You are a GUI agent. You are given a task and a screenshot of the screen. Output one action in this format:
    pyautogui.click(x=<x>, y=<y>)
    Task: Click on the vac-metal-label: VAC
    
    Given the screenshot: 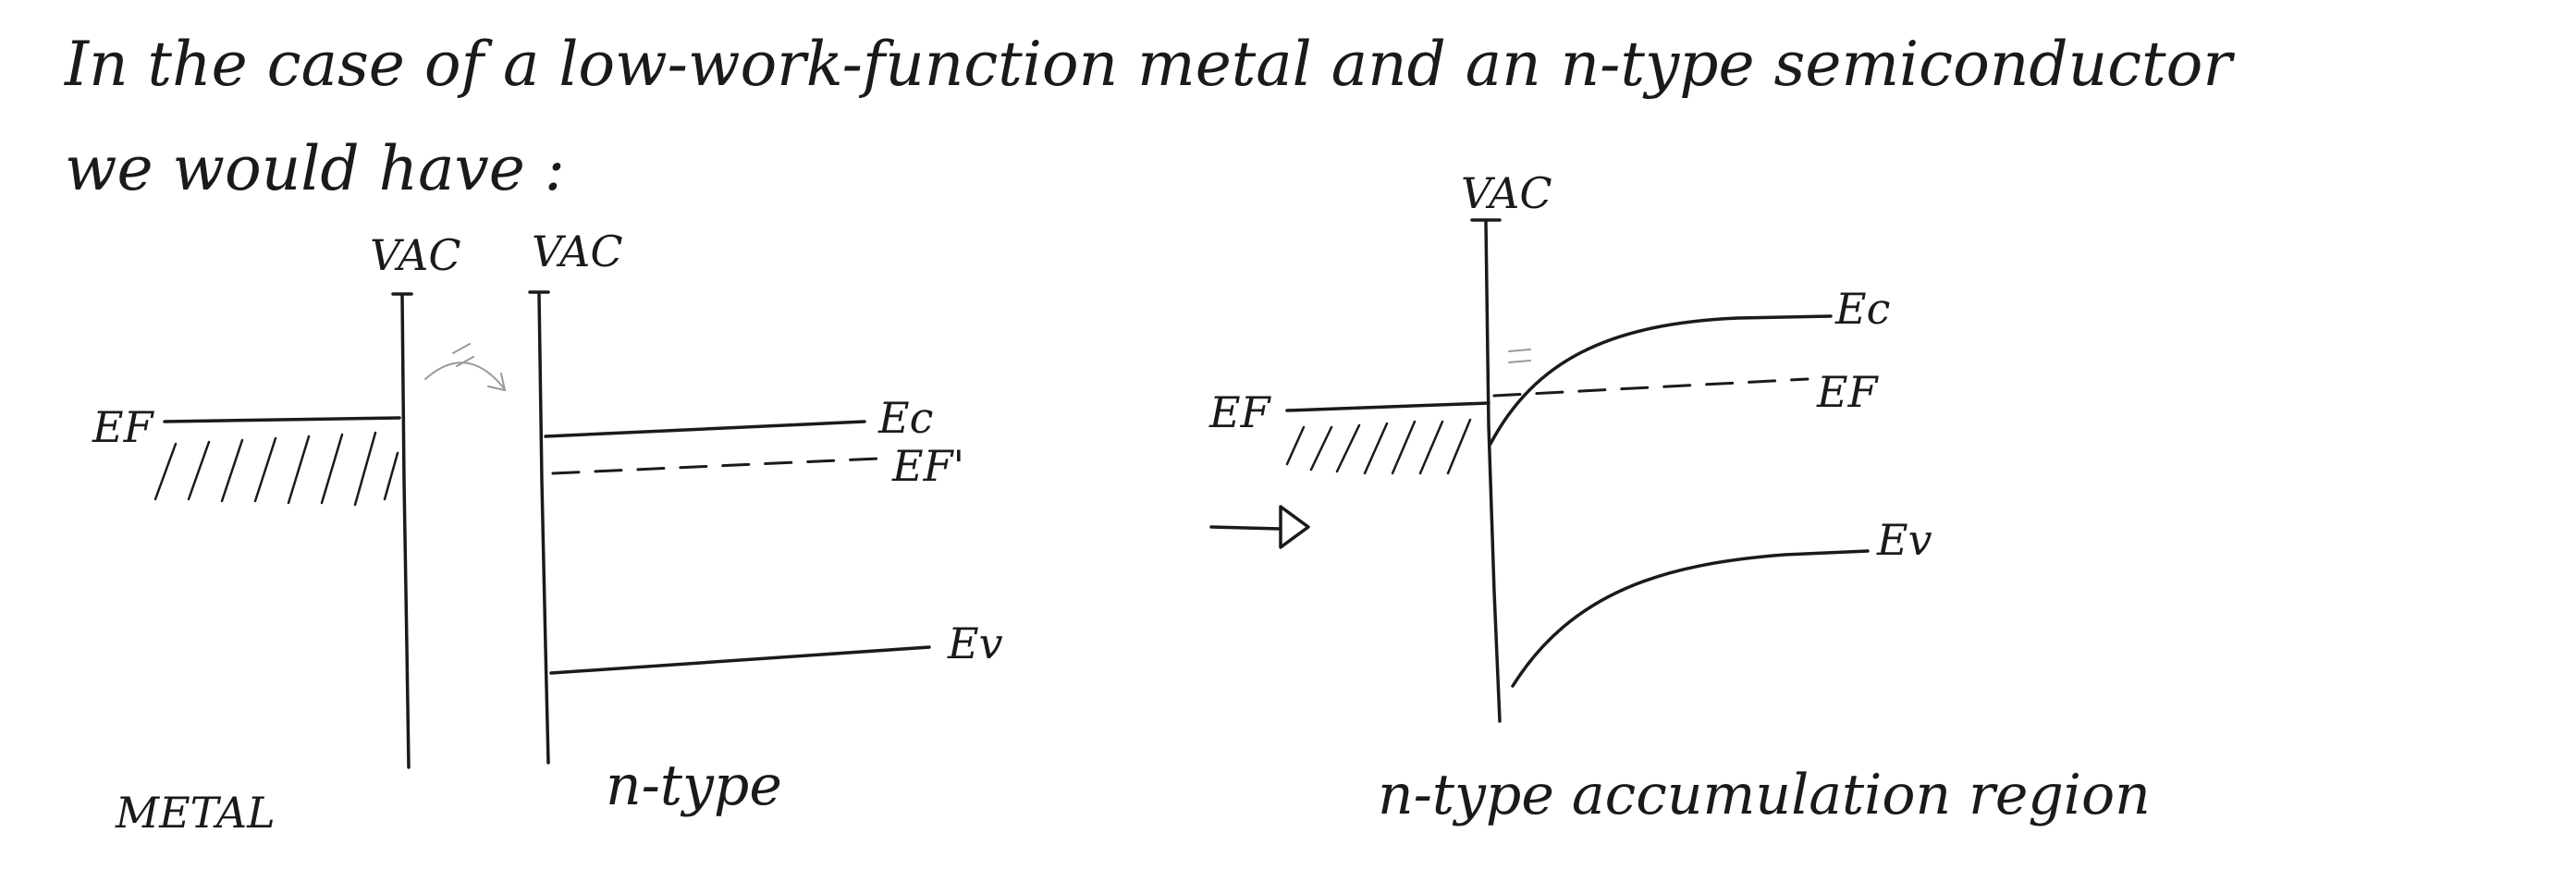 What is the action you would take?
    pyautogui.click(x=416, y=255)
    